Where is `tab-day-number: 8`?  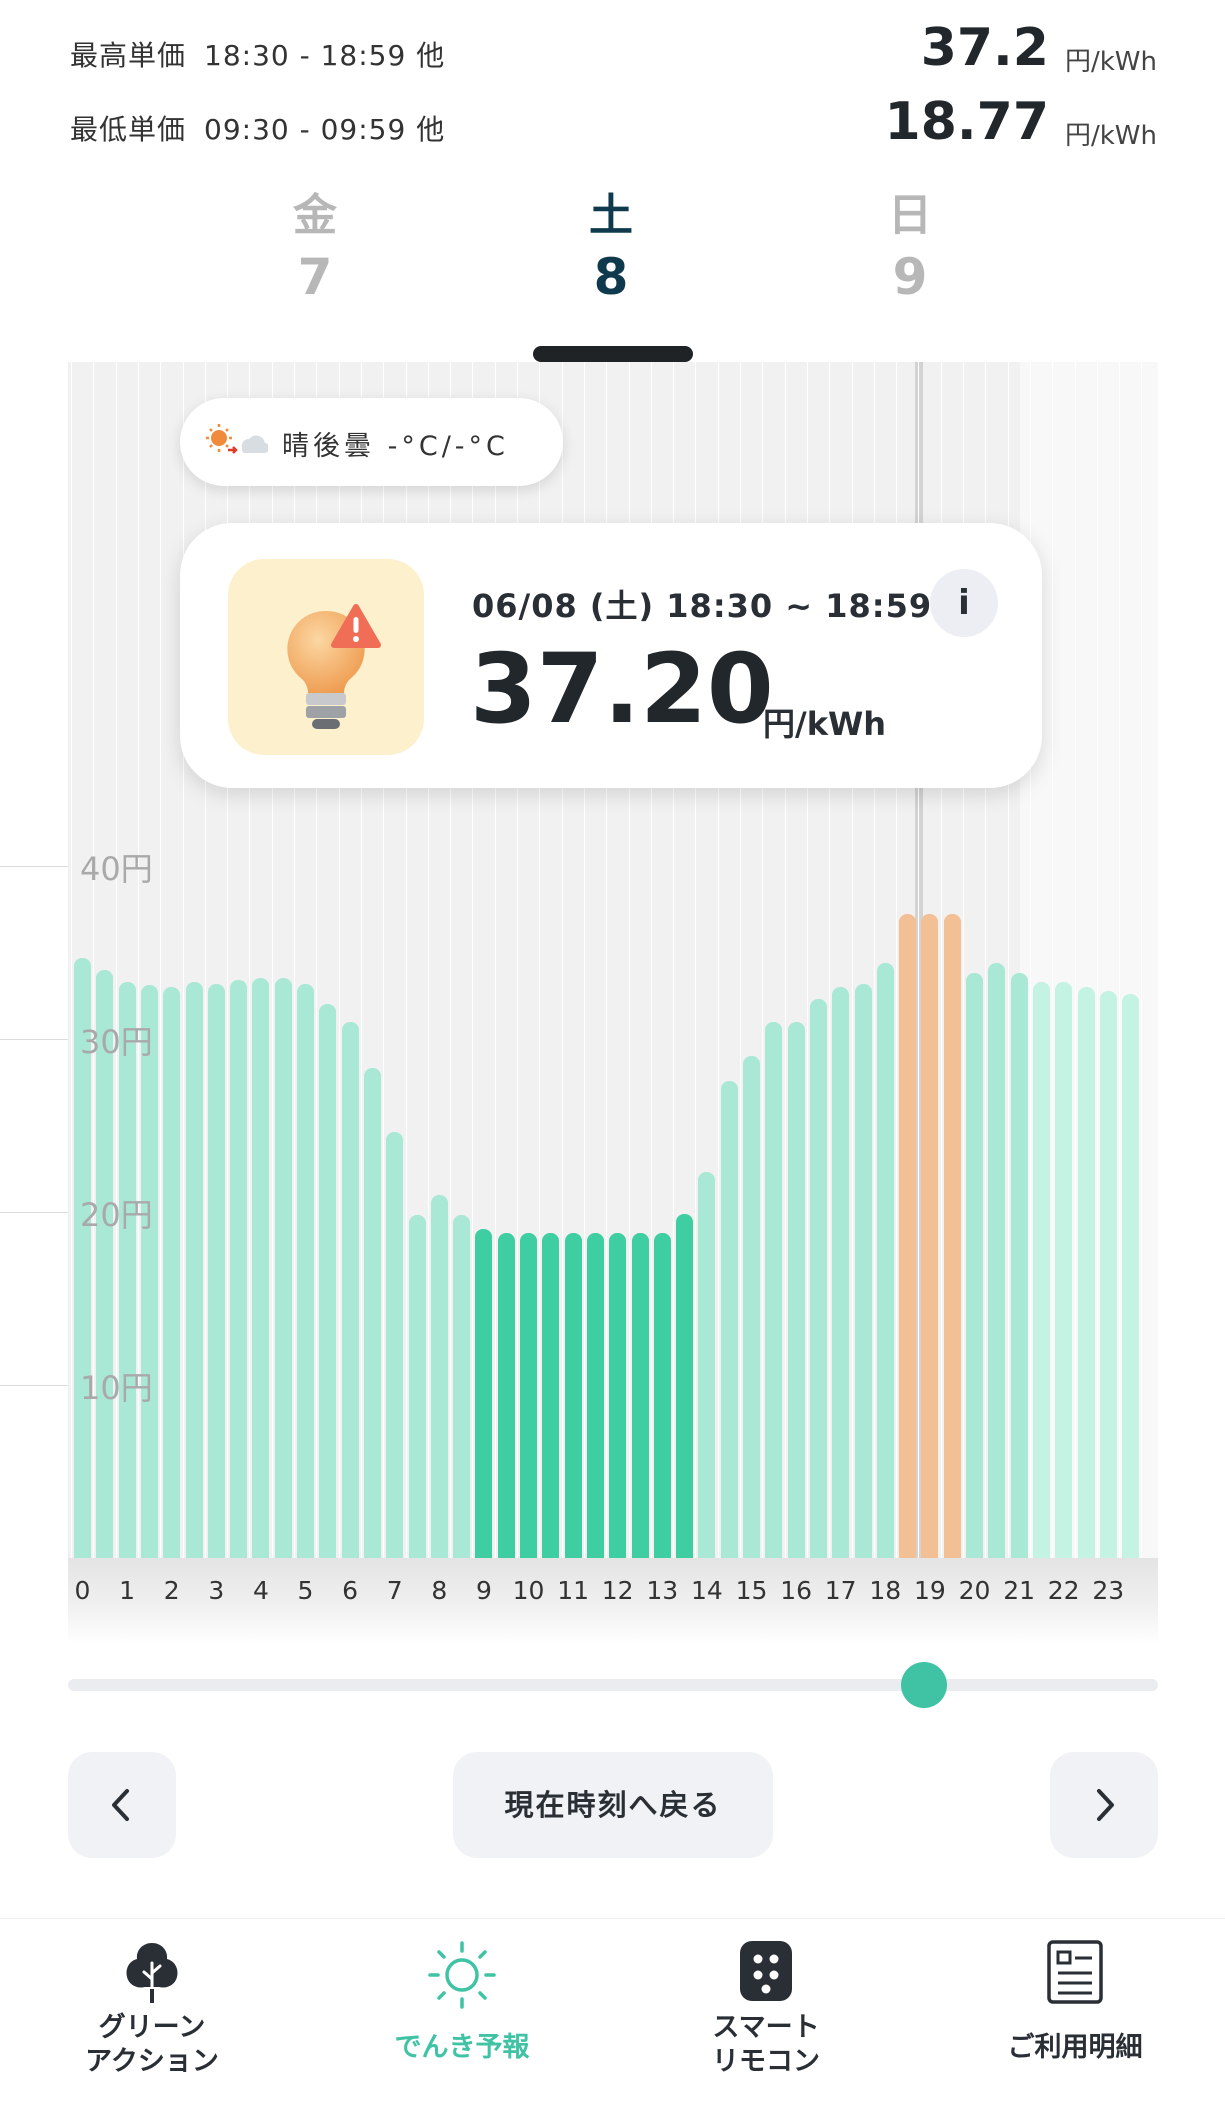 tab-day-number: 8 is located at coordinates (611, 277).